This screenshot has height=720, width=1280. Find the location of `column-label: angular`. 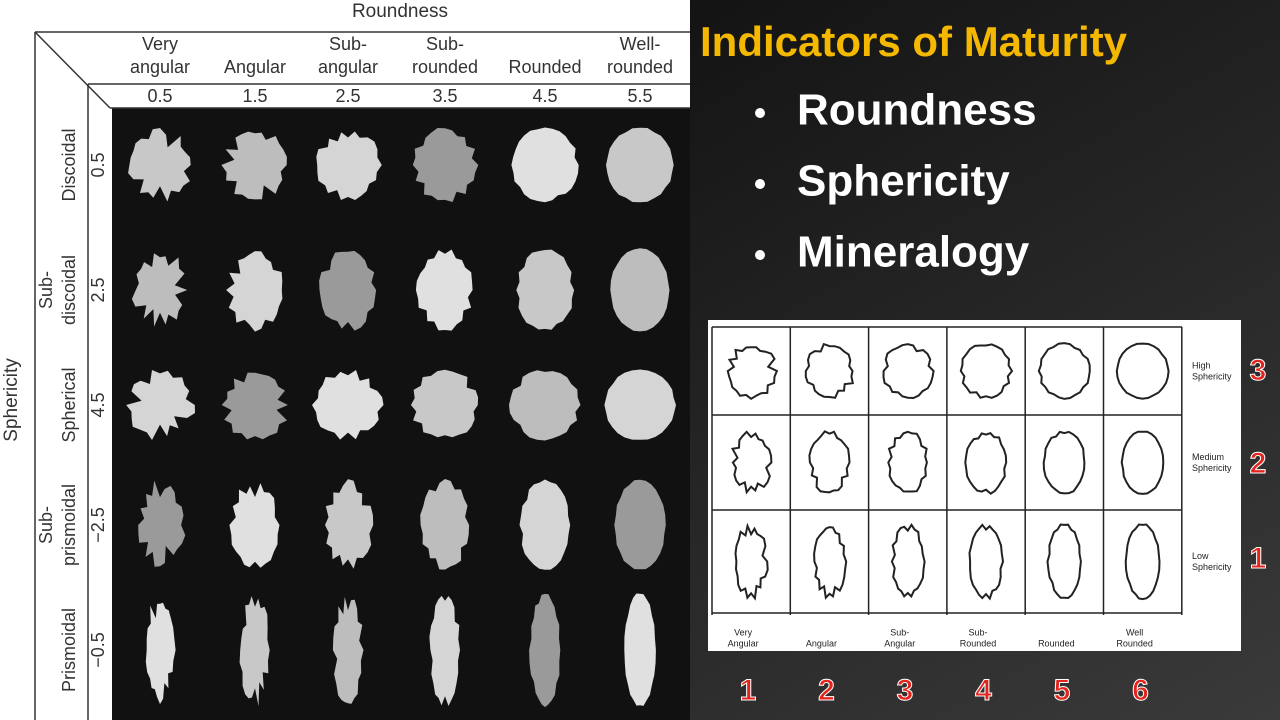

column-label: angular is located at coordinates (348, 67).